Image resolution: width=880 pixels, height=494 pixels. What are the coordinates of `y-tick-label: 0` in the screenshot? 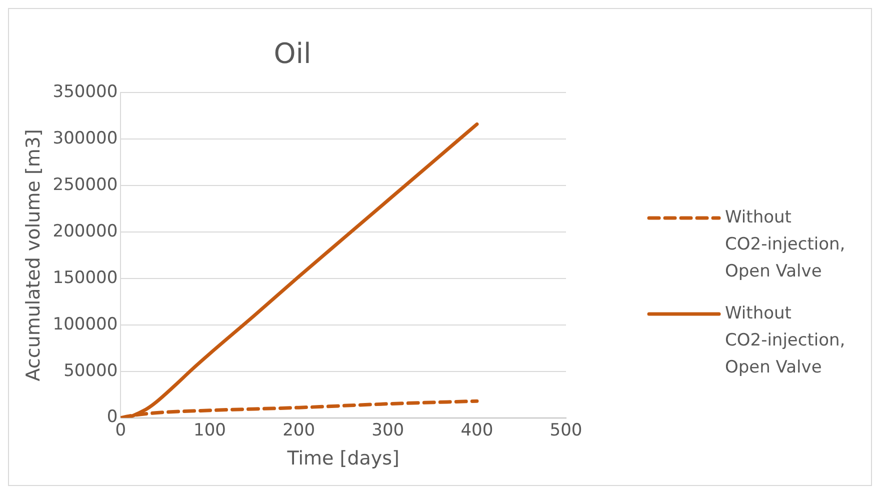 It's located at (112, 417).